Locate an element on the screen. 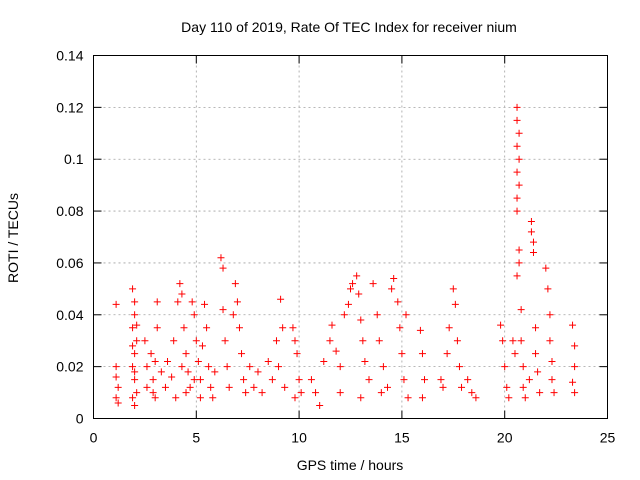 This screenshot has width=640, height=480. y-tick-label: 0.1 is located at coordinates (74, 159).